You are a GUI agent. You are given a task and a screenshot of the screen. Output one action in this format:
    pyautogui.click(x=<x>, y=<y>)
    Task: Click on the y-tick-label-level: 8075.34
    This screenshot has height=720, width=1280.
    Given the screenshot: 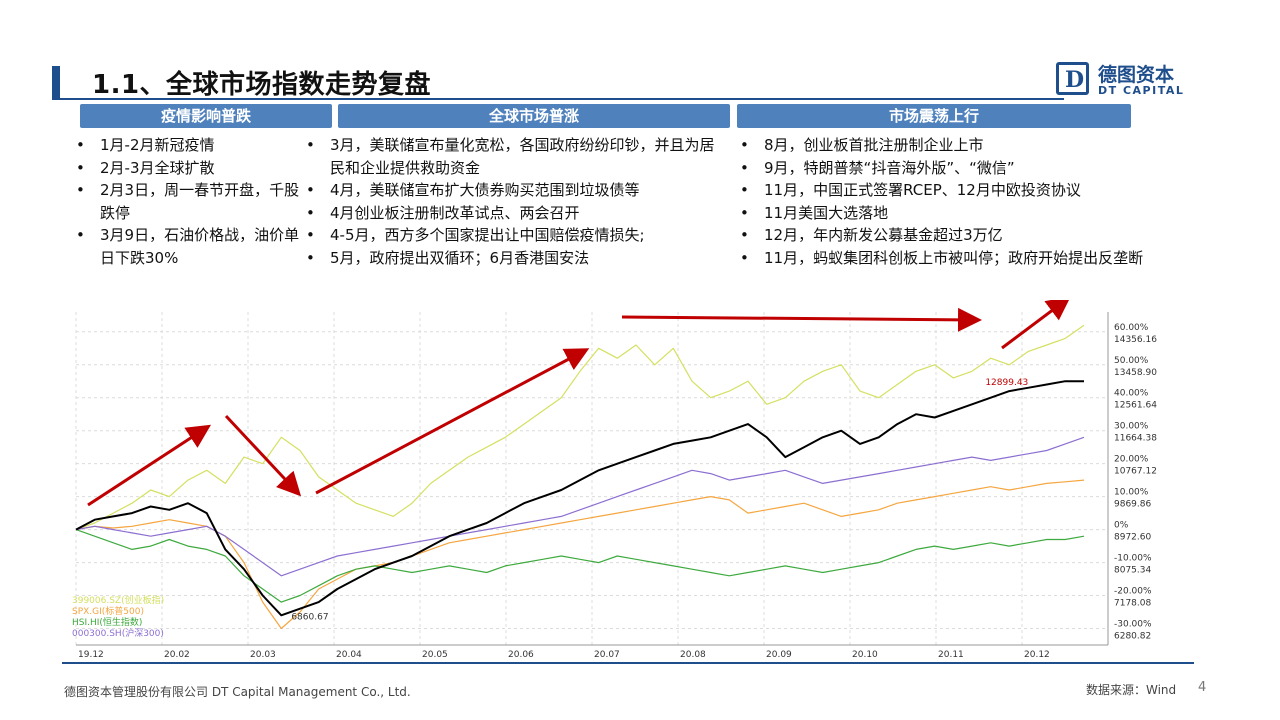 What is the action you would take?
    pyautogui.click(x=1132, y=571)
    